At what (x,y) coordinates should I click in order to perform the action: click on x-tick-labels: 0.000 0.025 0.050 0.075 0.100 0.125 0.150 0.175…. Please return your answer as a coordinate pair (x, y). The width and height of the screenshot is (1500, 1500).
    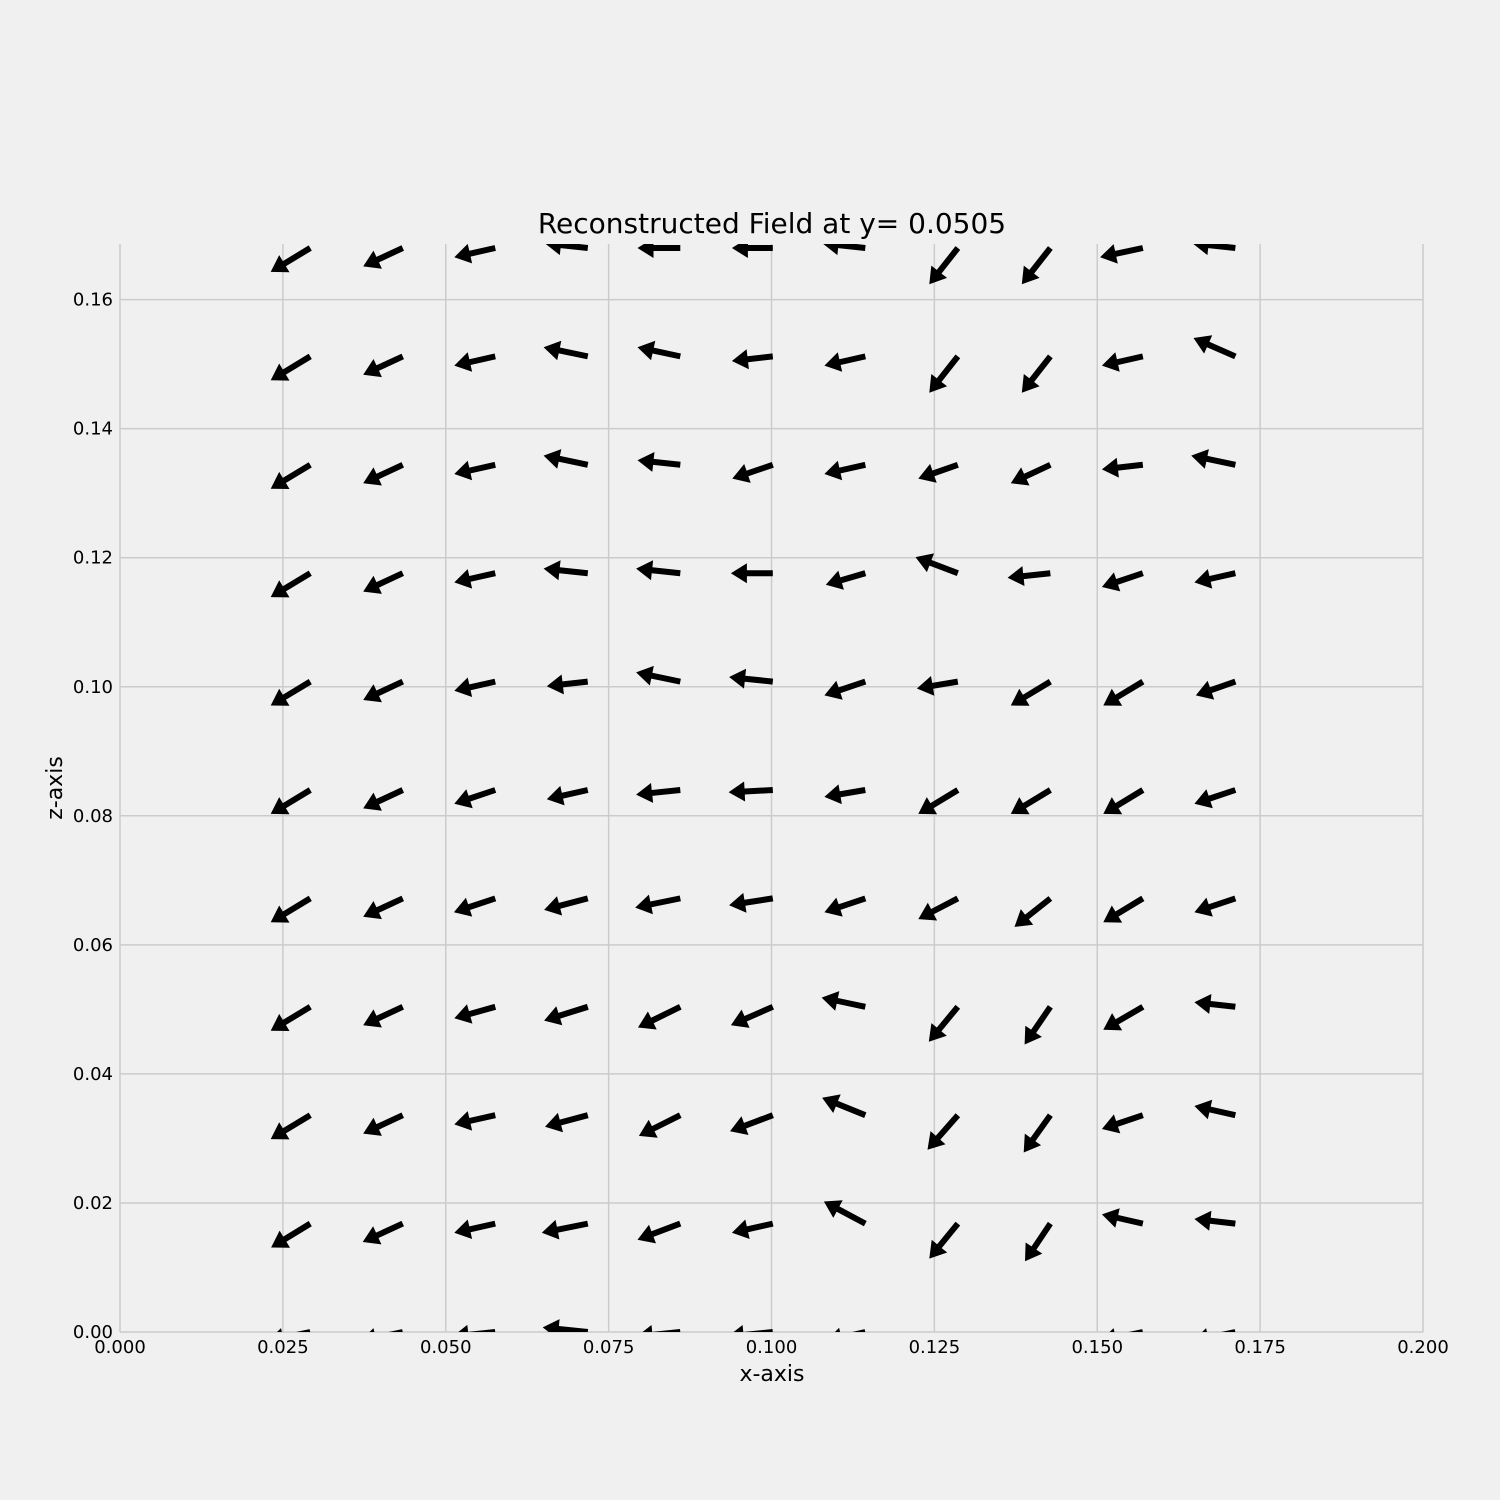
    Looking at the image, I should click on (771, 1347).